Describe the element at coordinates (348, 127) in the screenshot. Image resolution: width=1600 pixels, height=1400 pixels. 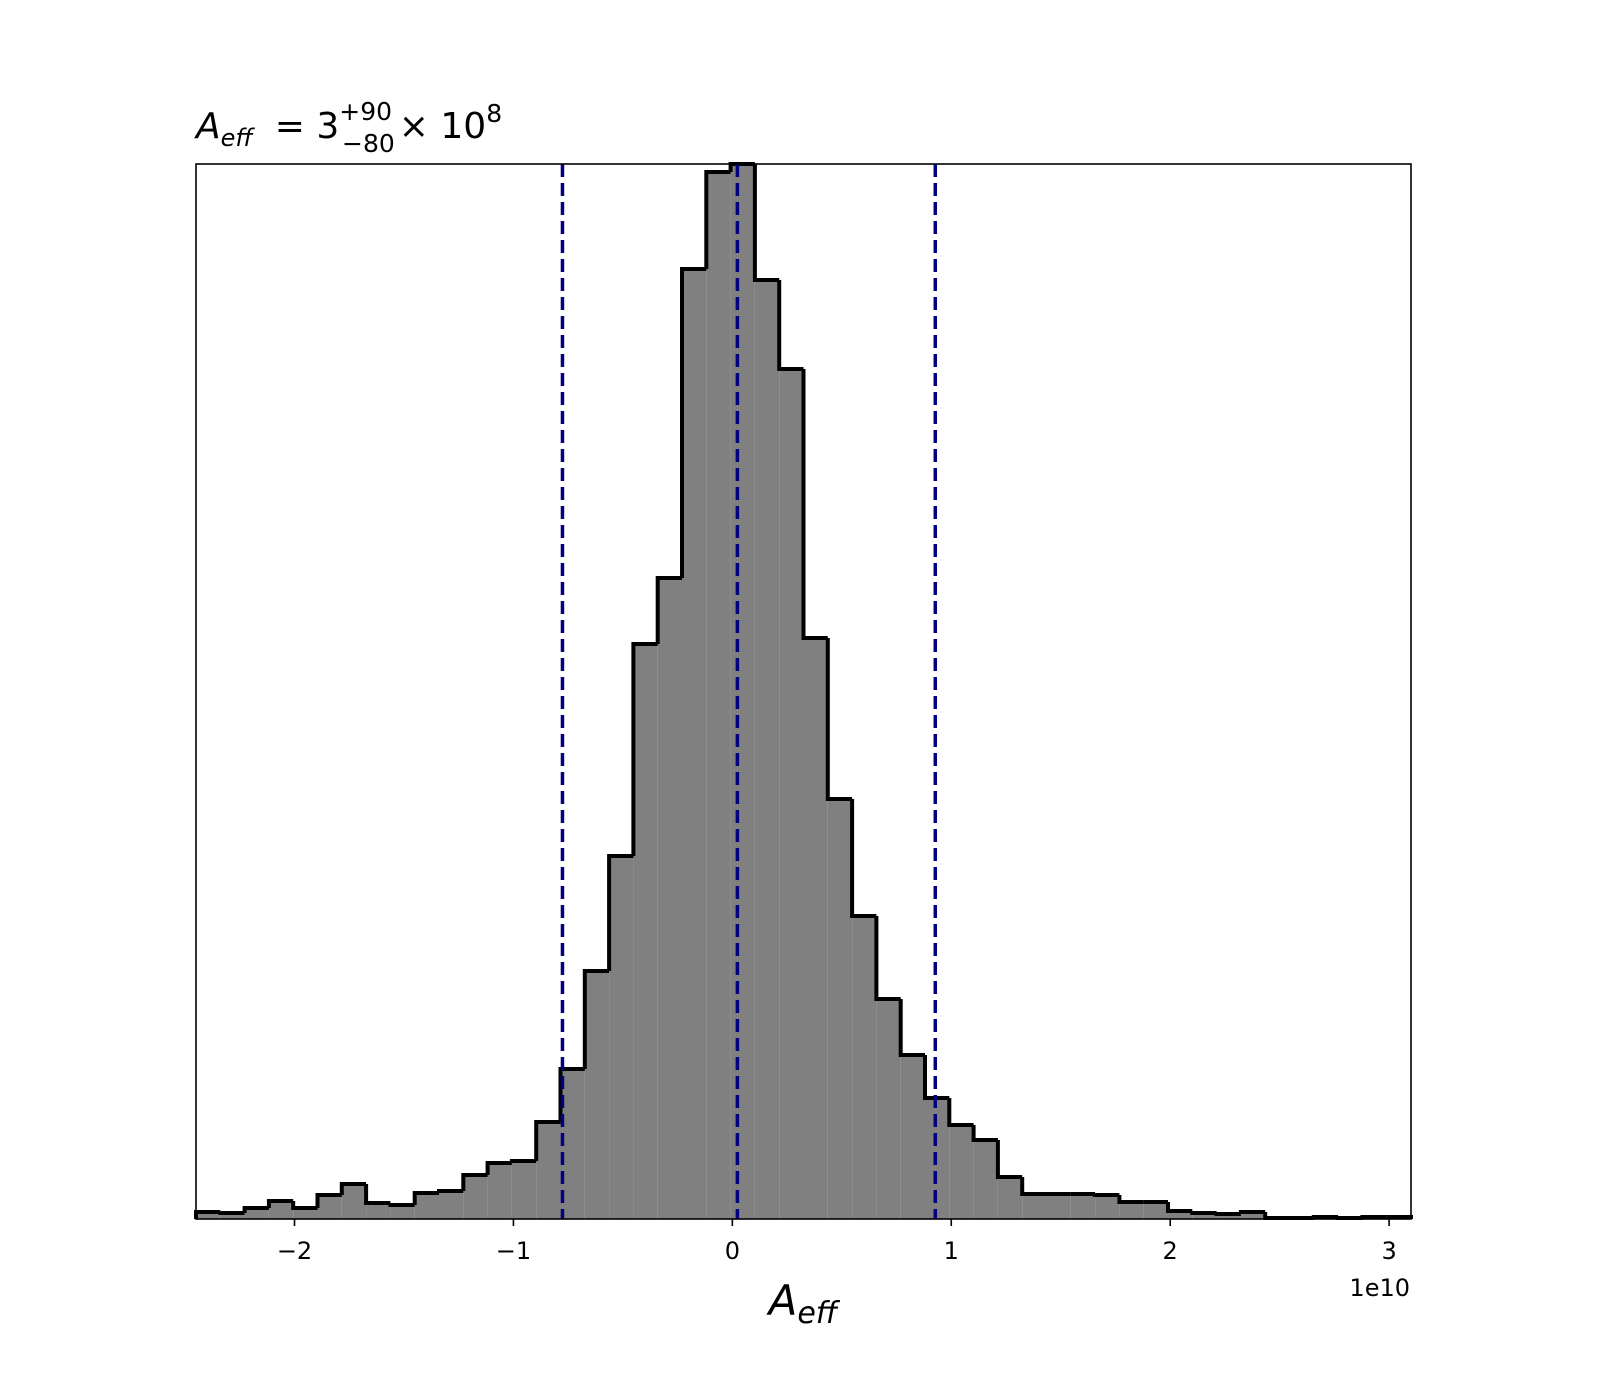
I see `chart-title: Aeff = 3+90 −80 × 108` at that location.